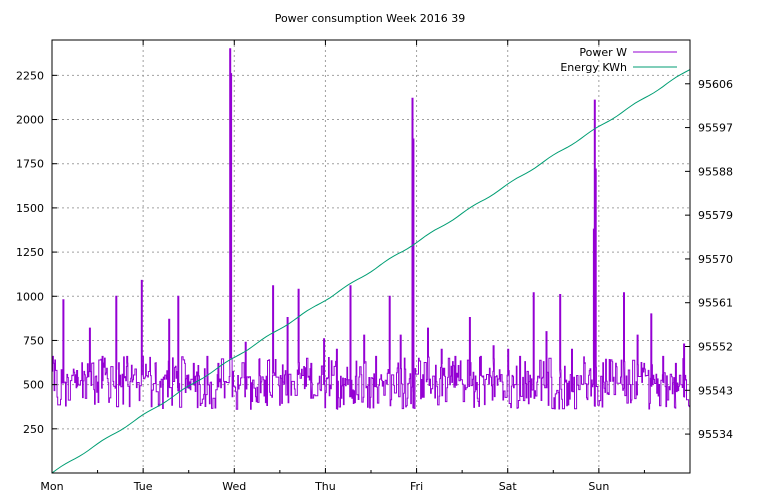 The image size is (768, 500). Describe the element at coordinates (234, 486) in the screenshot. I see `x-tick-label: Wed` at that location.